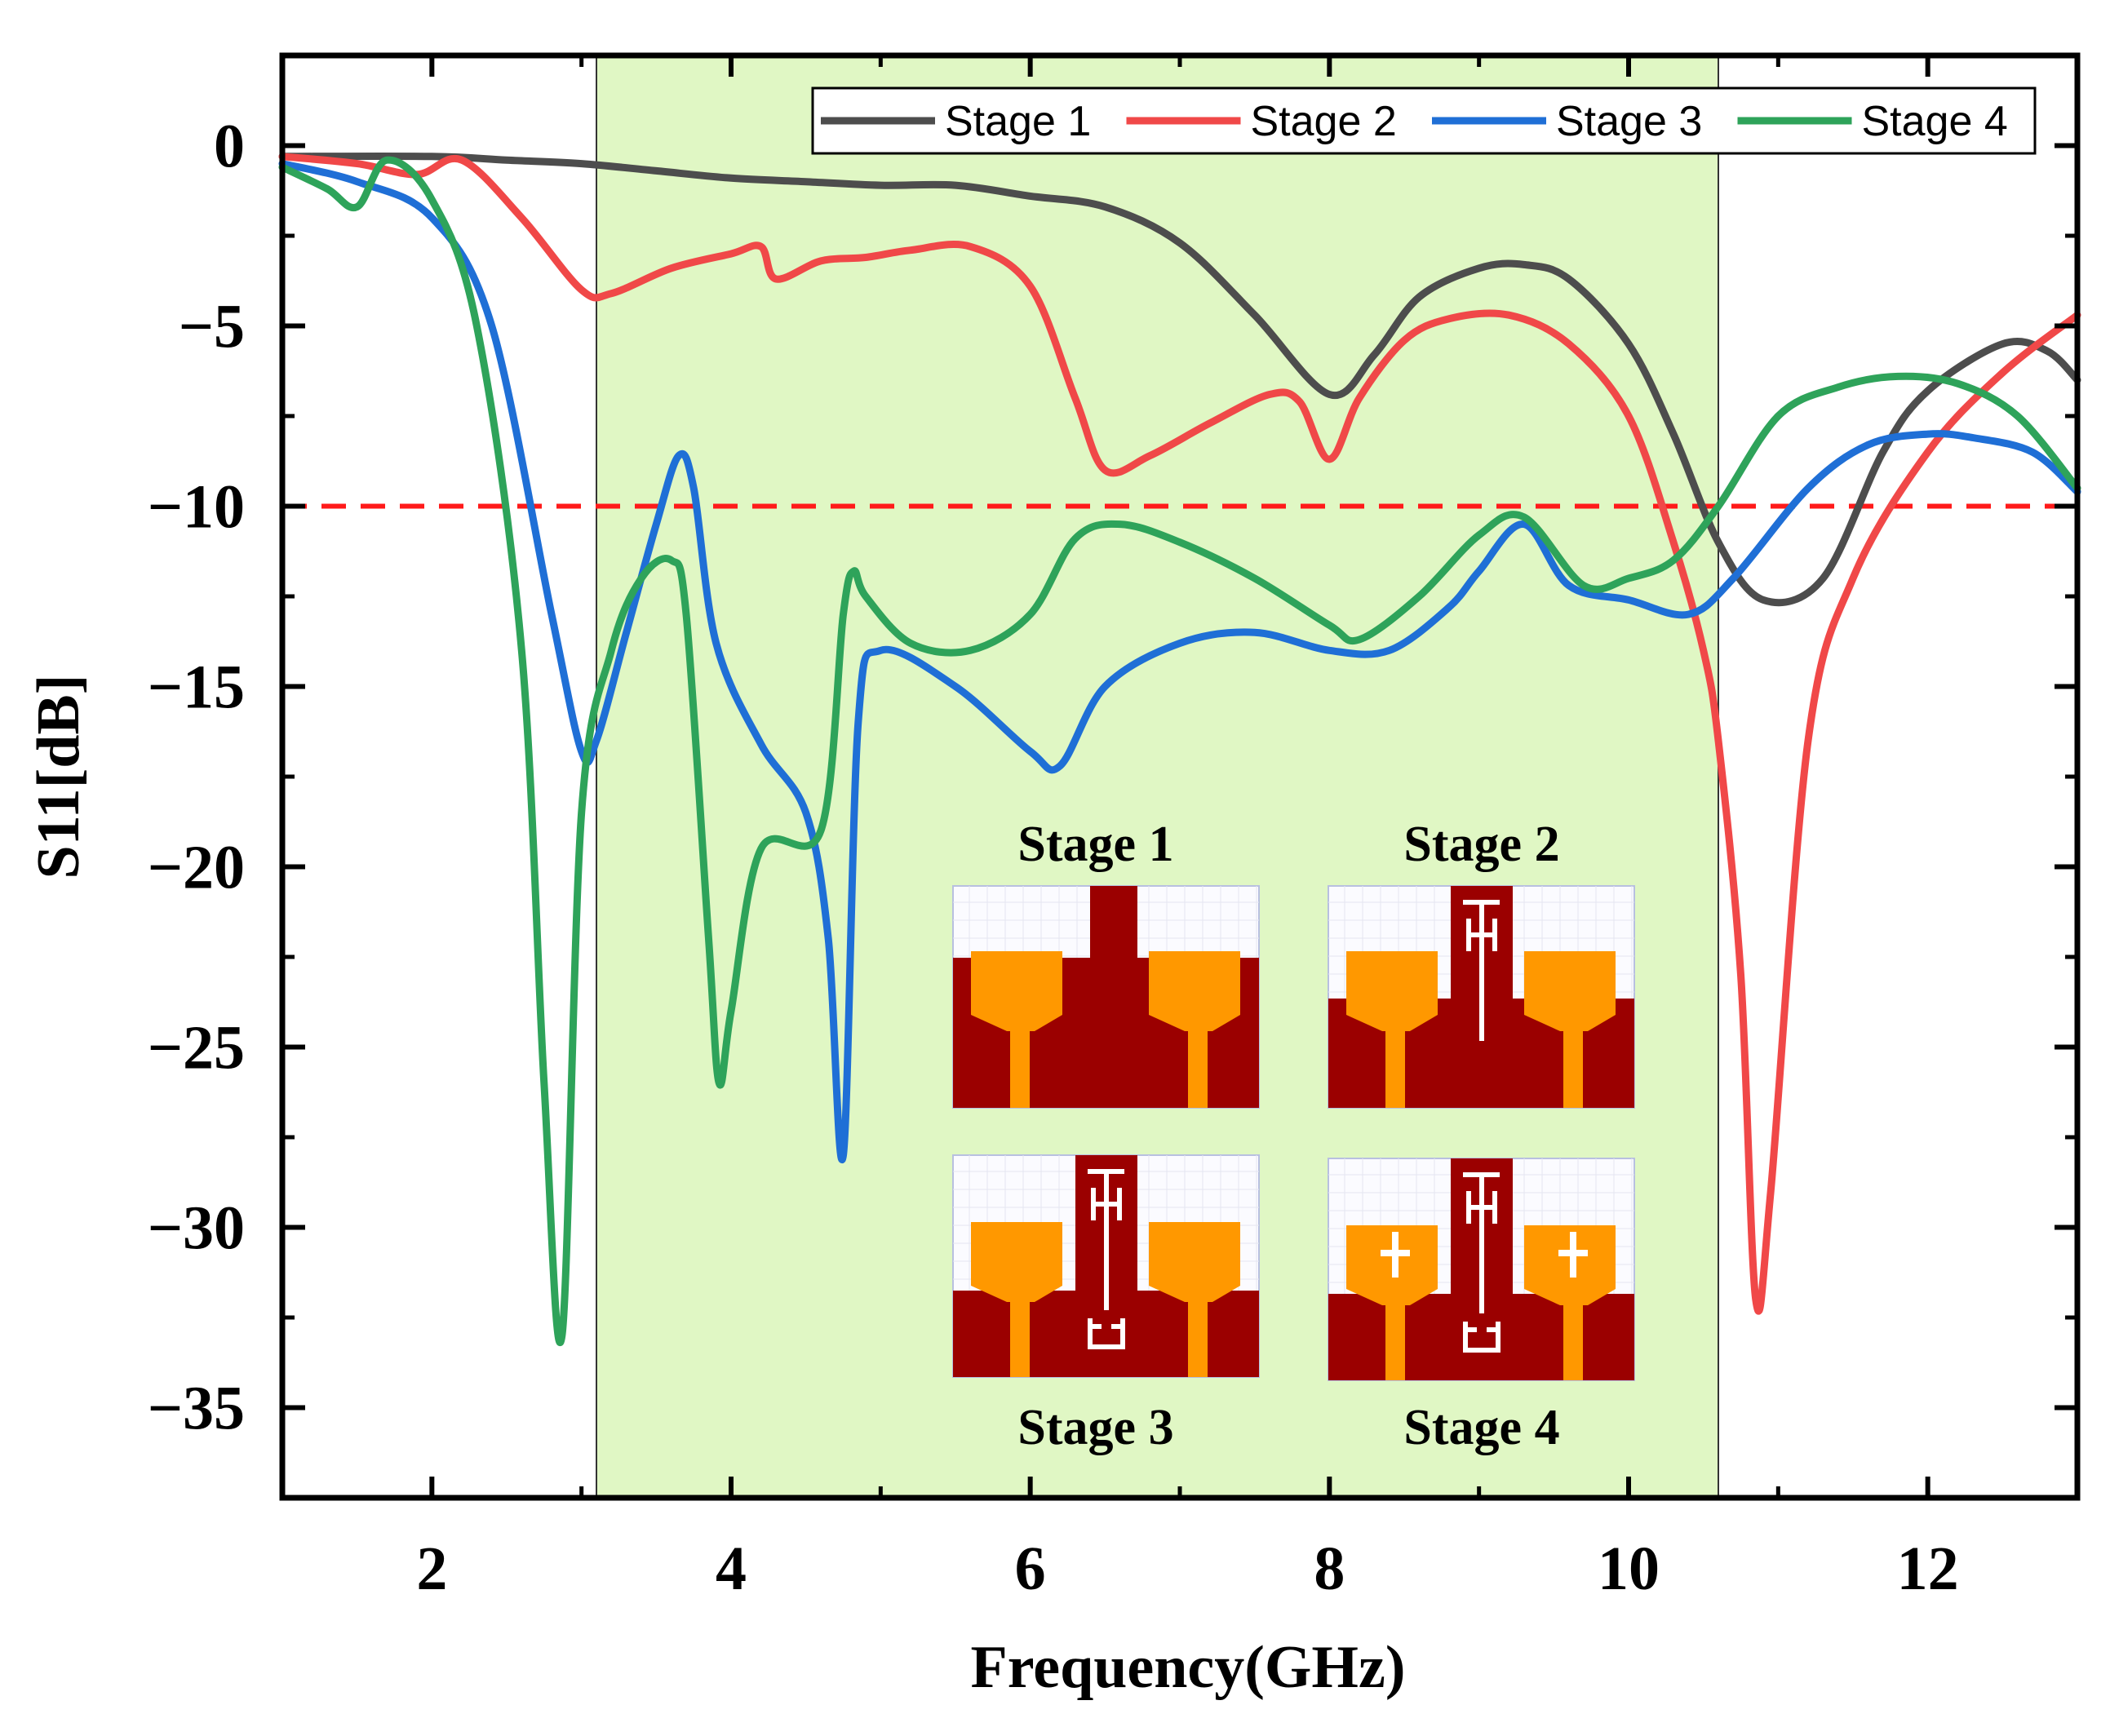 This screenshot has height=1736, width=2110. I want to click on y-tick-label: −25, so click(197, 1048).